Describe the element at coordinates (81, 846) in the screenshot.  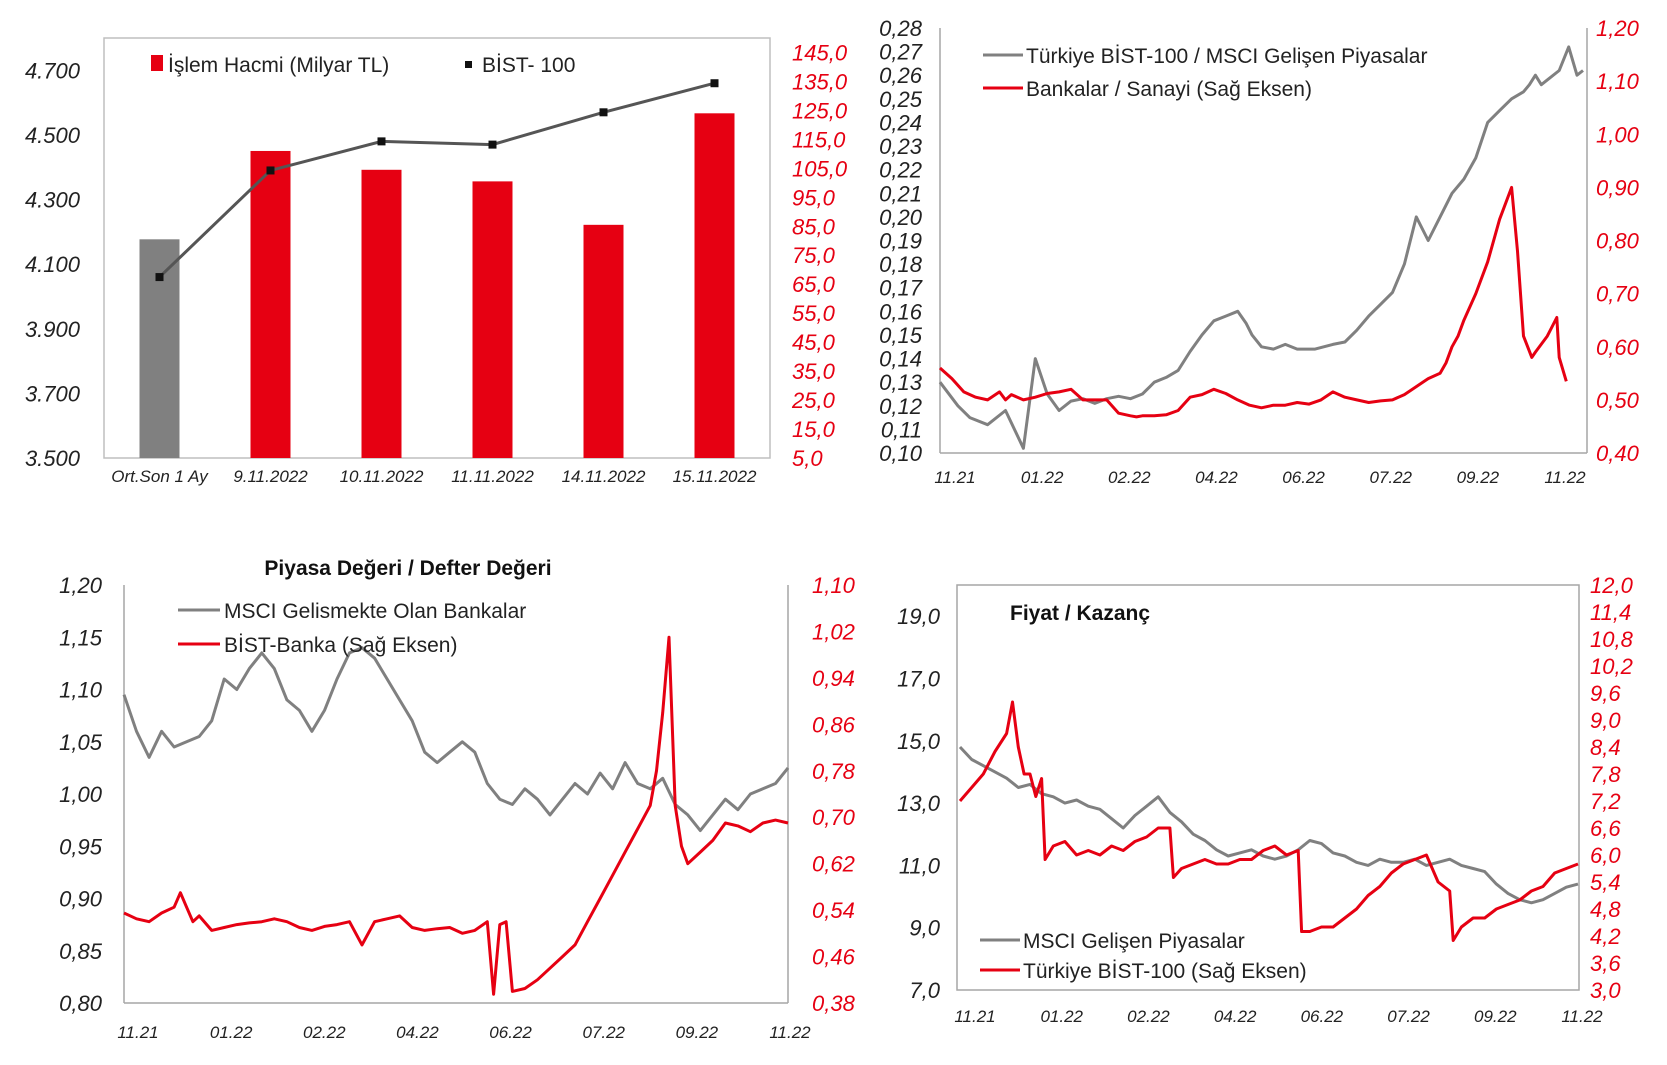
I see `pbv-left-tick: 0,95` at that location.